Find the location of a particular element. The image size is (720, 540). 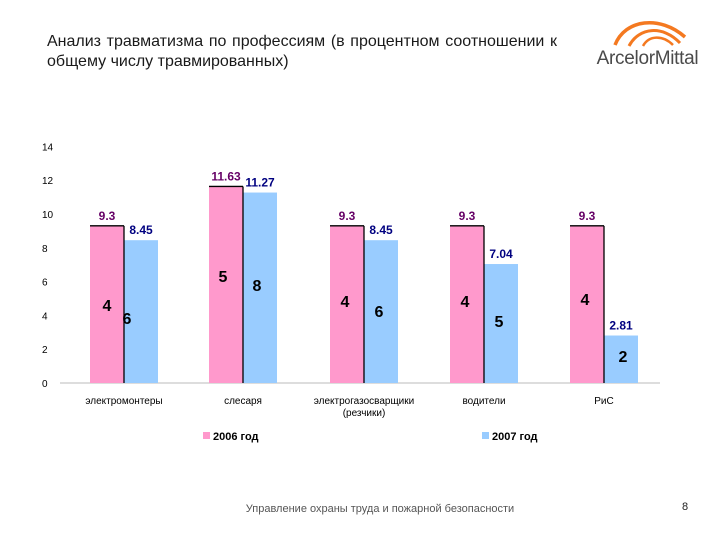

logo-text: ArcelorMittal is located at coordinates (647, 58).